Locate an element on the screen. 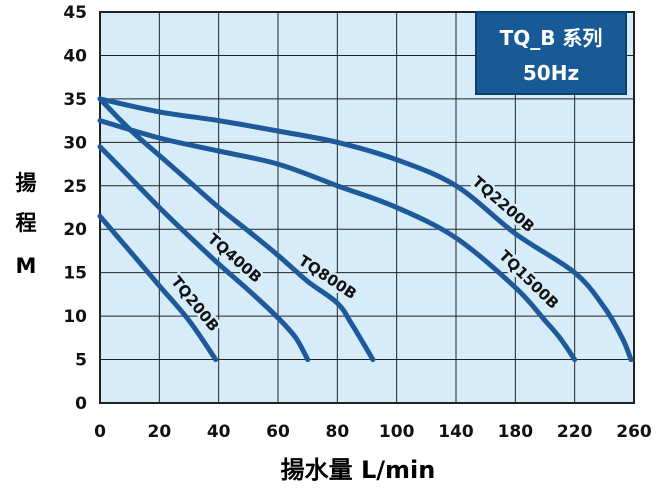  x-tick-labels: 0 20 40 60 80 100 140 180 220 260 is located at coordinates (373, 432).